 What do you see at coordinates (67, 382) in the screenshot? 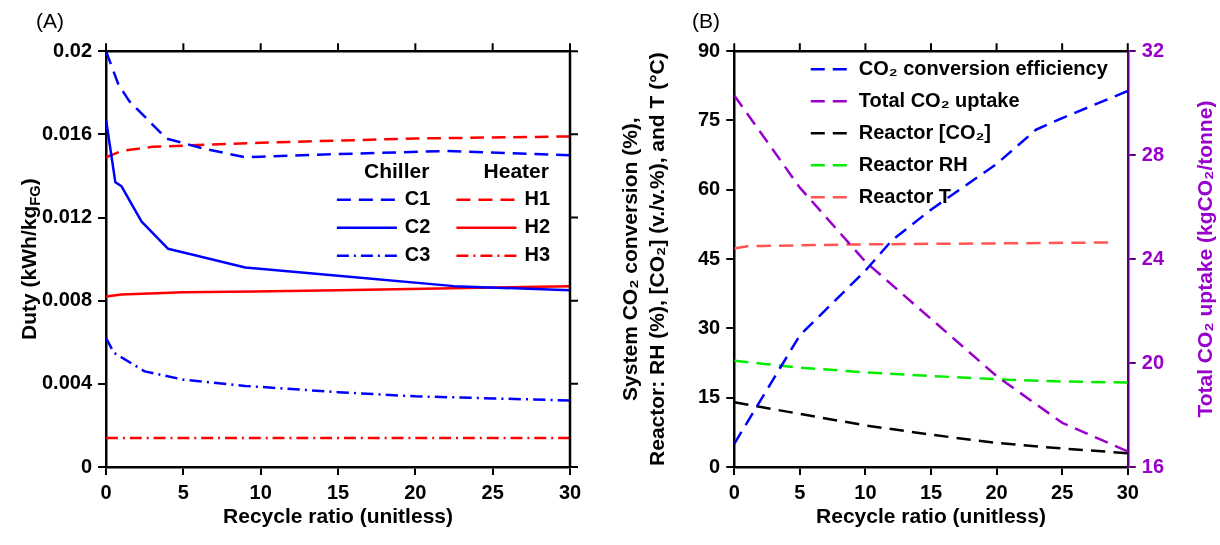
I see `y-tick-label: 0.004` at bounding box center [67, 382].